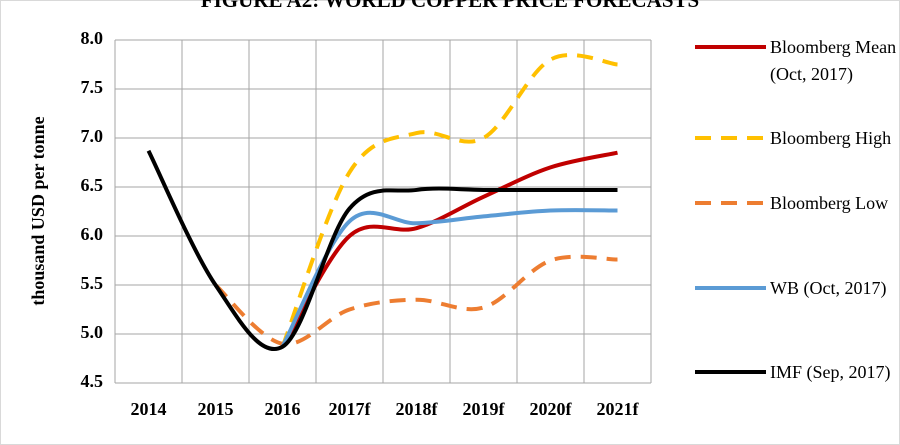 The image size is (900, 445). Describe the element at coordinates (92, 234) in the screenshot. I see `y-tick-label: 6.0` at that location.